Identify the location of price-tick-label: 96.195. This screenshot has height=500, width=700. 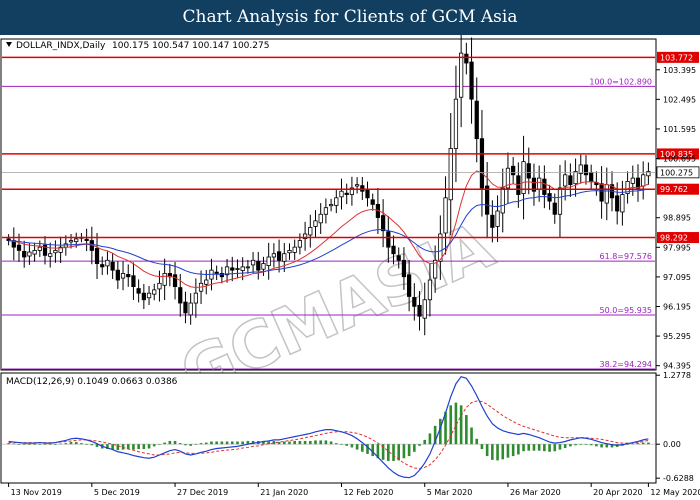
(677, 306).